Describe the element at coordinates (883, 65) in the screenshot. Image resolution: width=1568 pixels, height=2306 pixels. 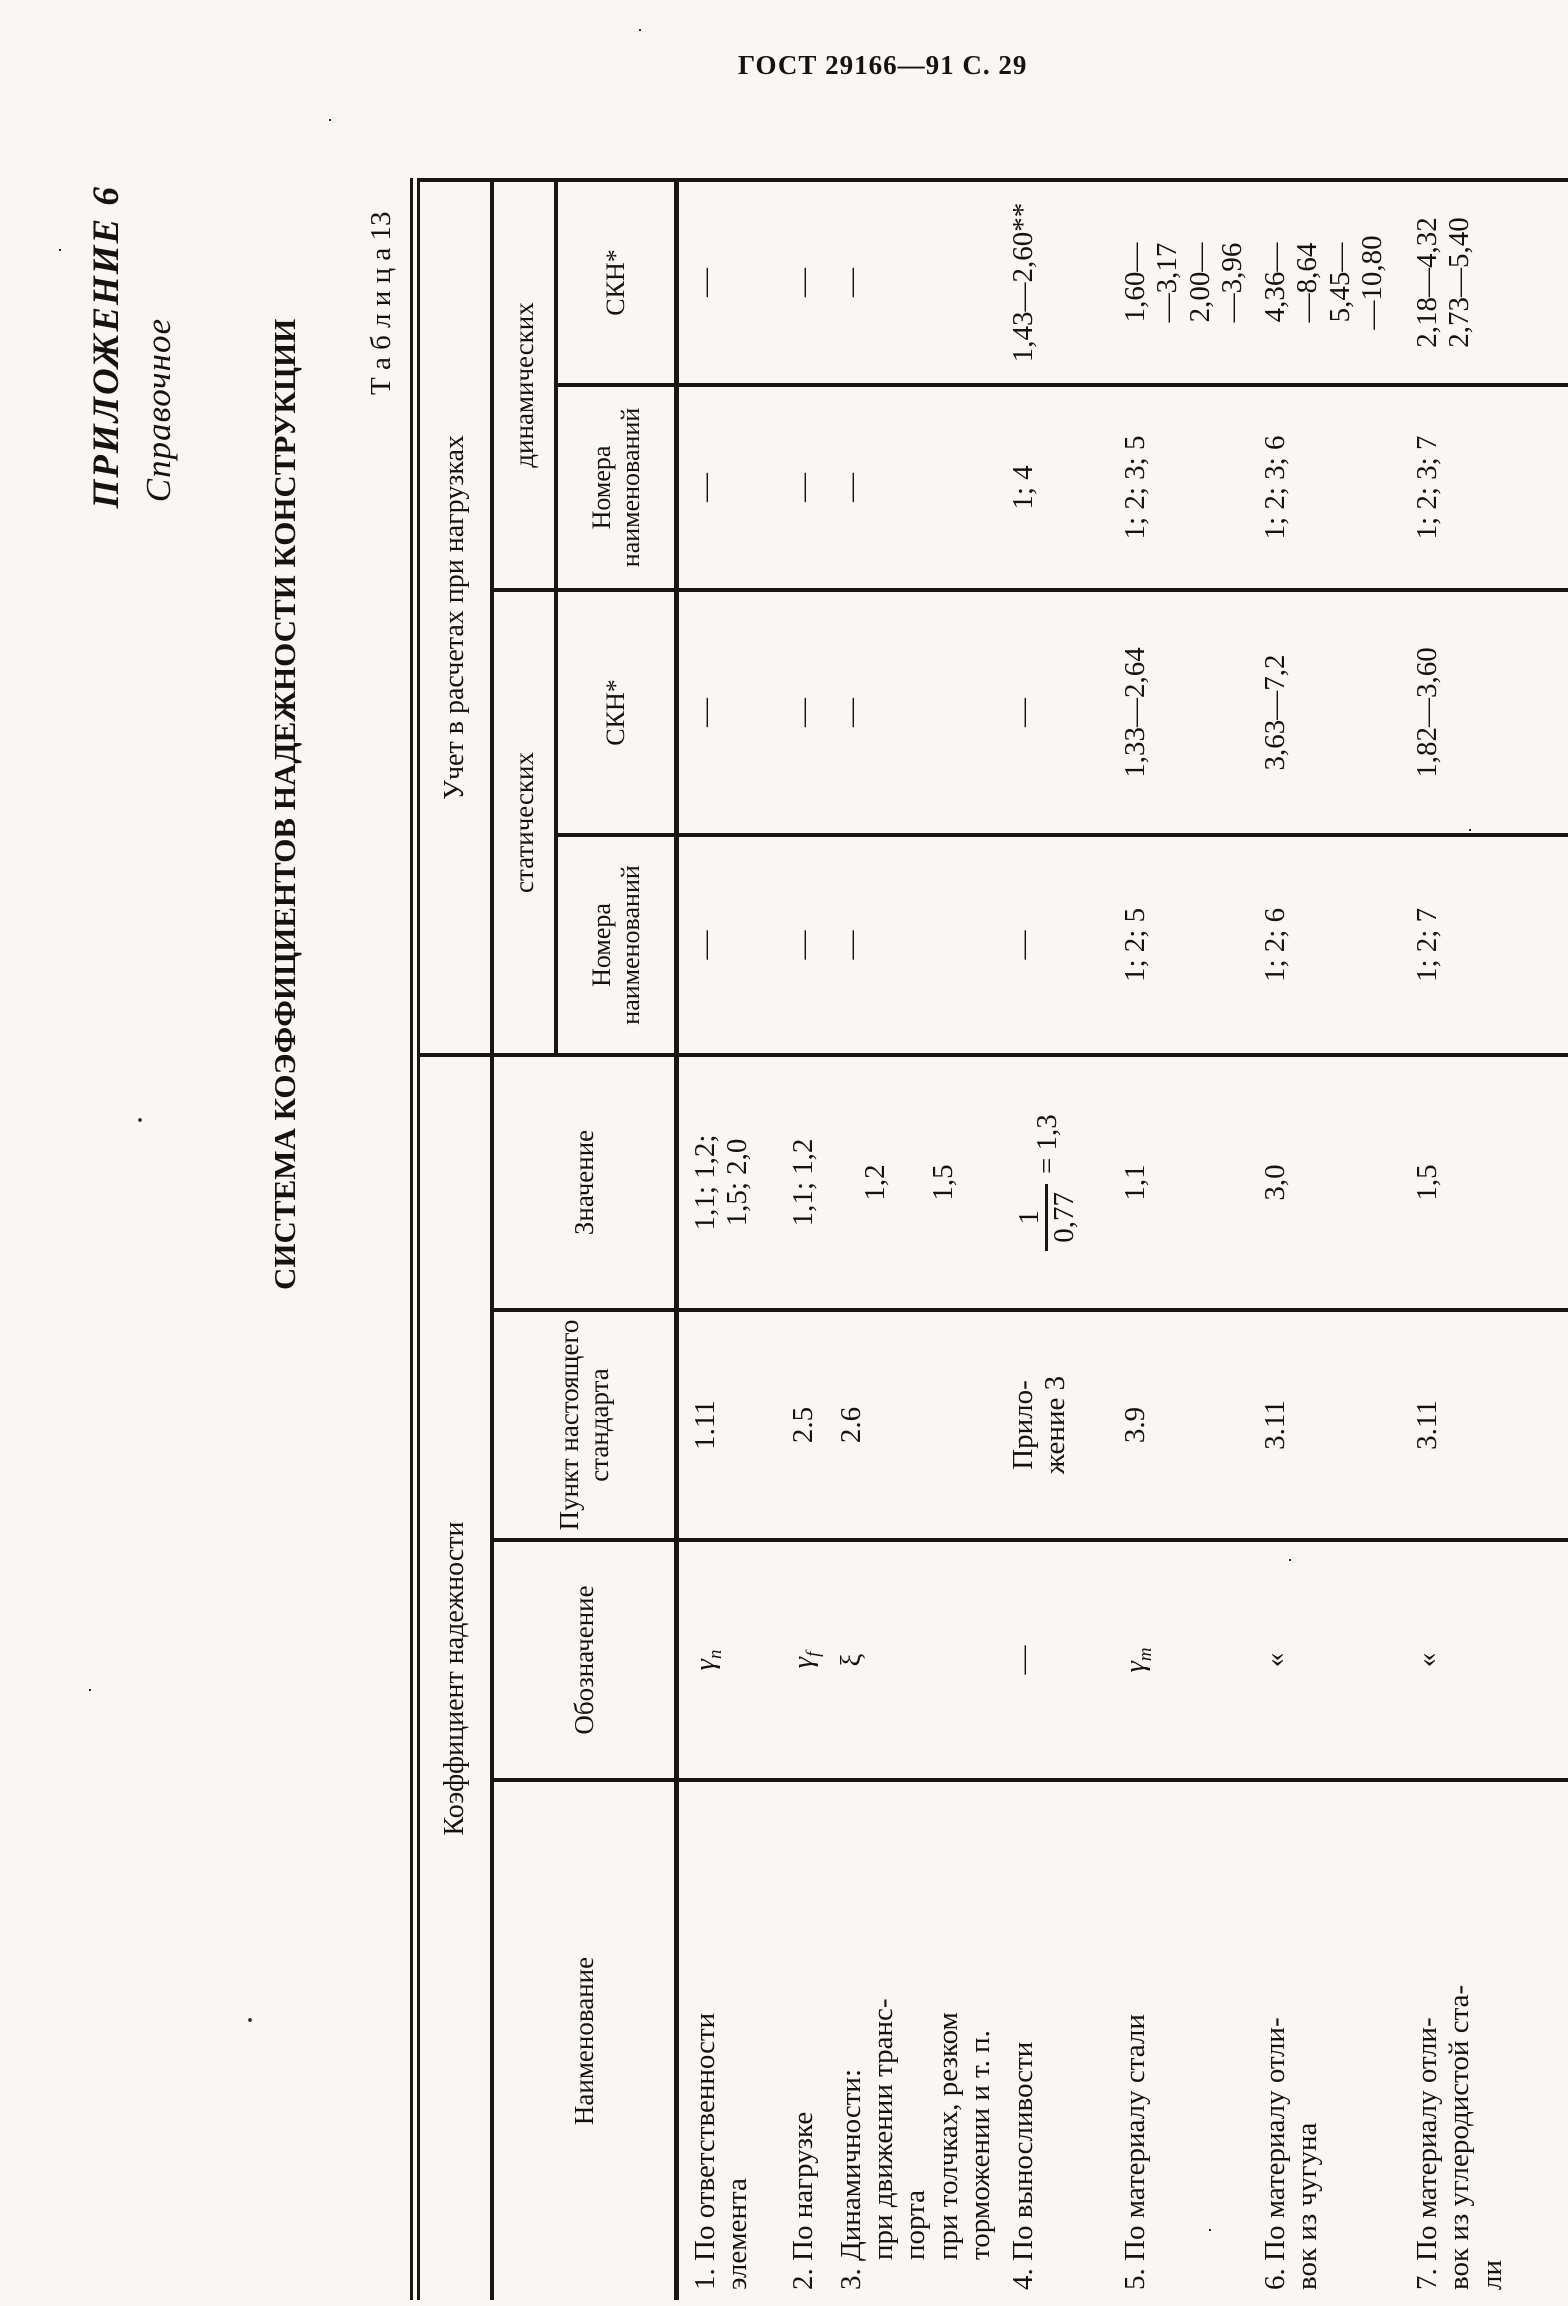
I see `document-number-header: ГОСТ 29166—91 С. 29` at that location.